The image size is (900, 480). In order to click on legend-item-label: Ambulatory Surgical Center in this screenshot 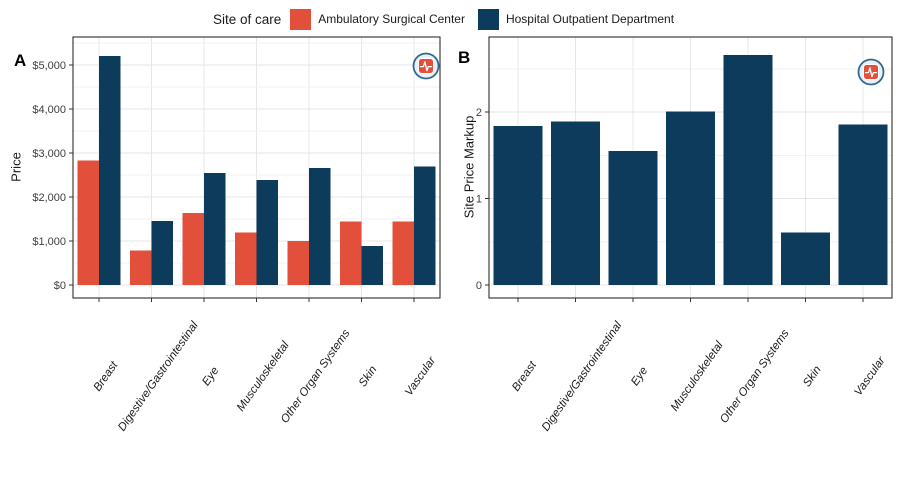, I will do `click(391, 19)`.